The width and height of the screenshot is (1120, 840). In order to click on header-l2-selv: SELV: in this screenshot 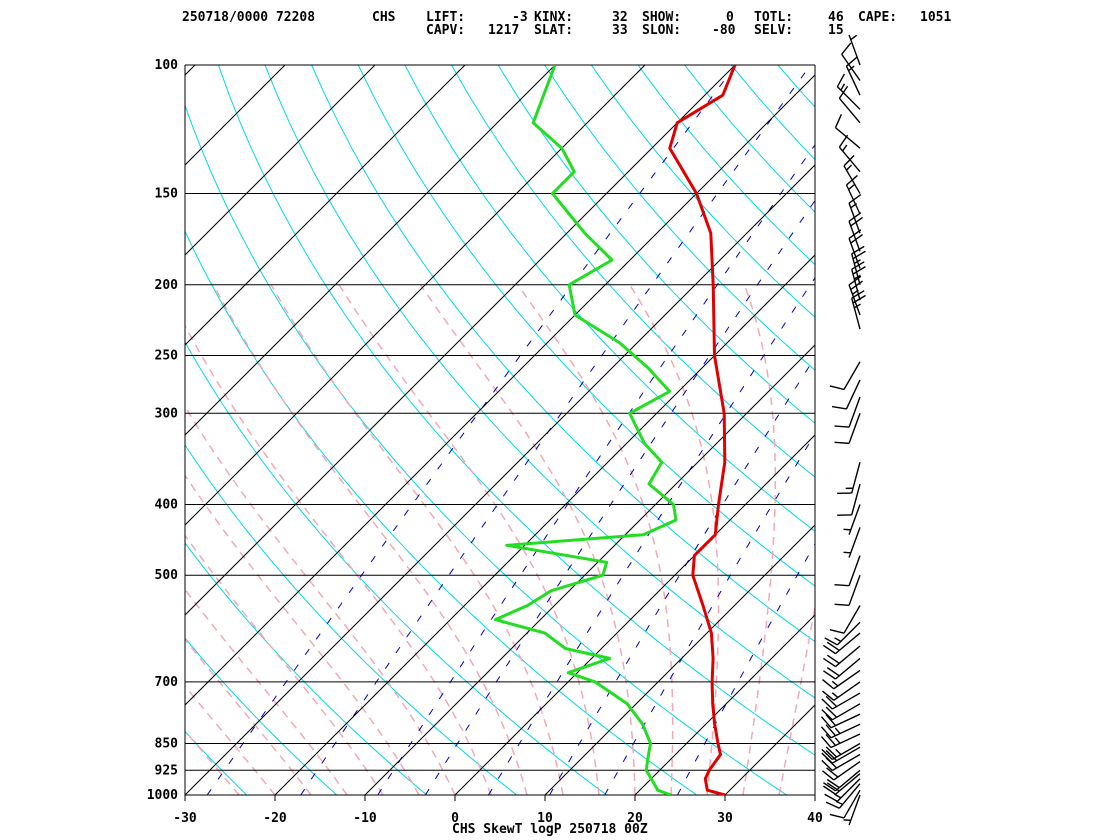, I will do `click(774, 30)`.